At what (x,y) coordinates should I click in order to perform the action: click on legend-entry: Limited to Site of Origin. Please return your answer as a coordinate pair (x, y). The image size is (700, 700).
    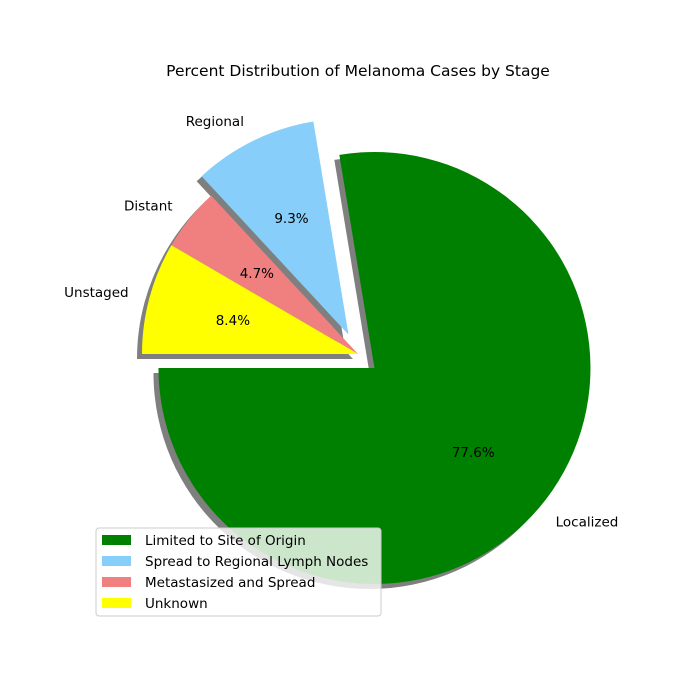
    Looking at the image, I should click on (225, 541).